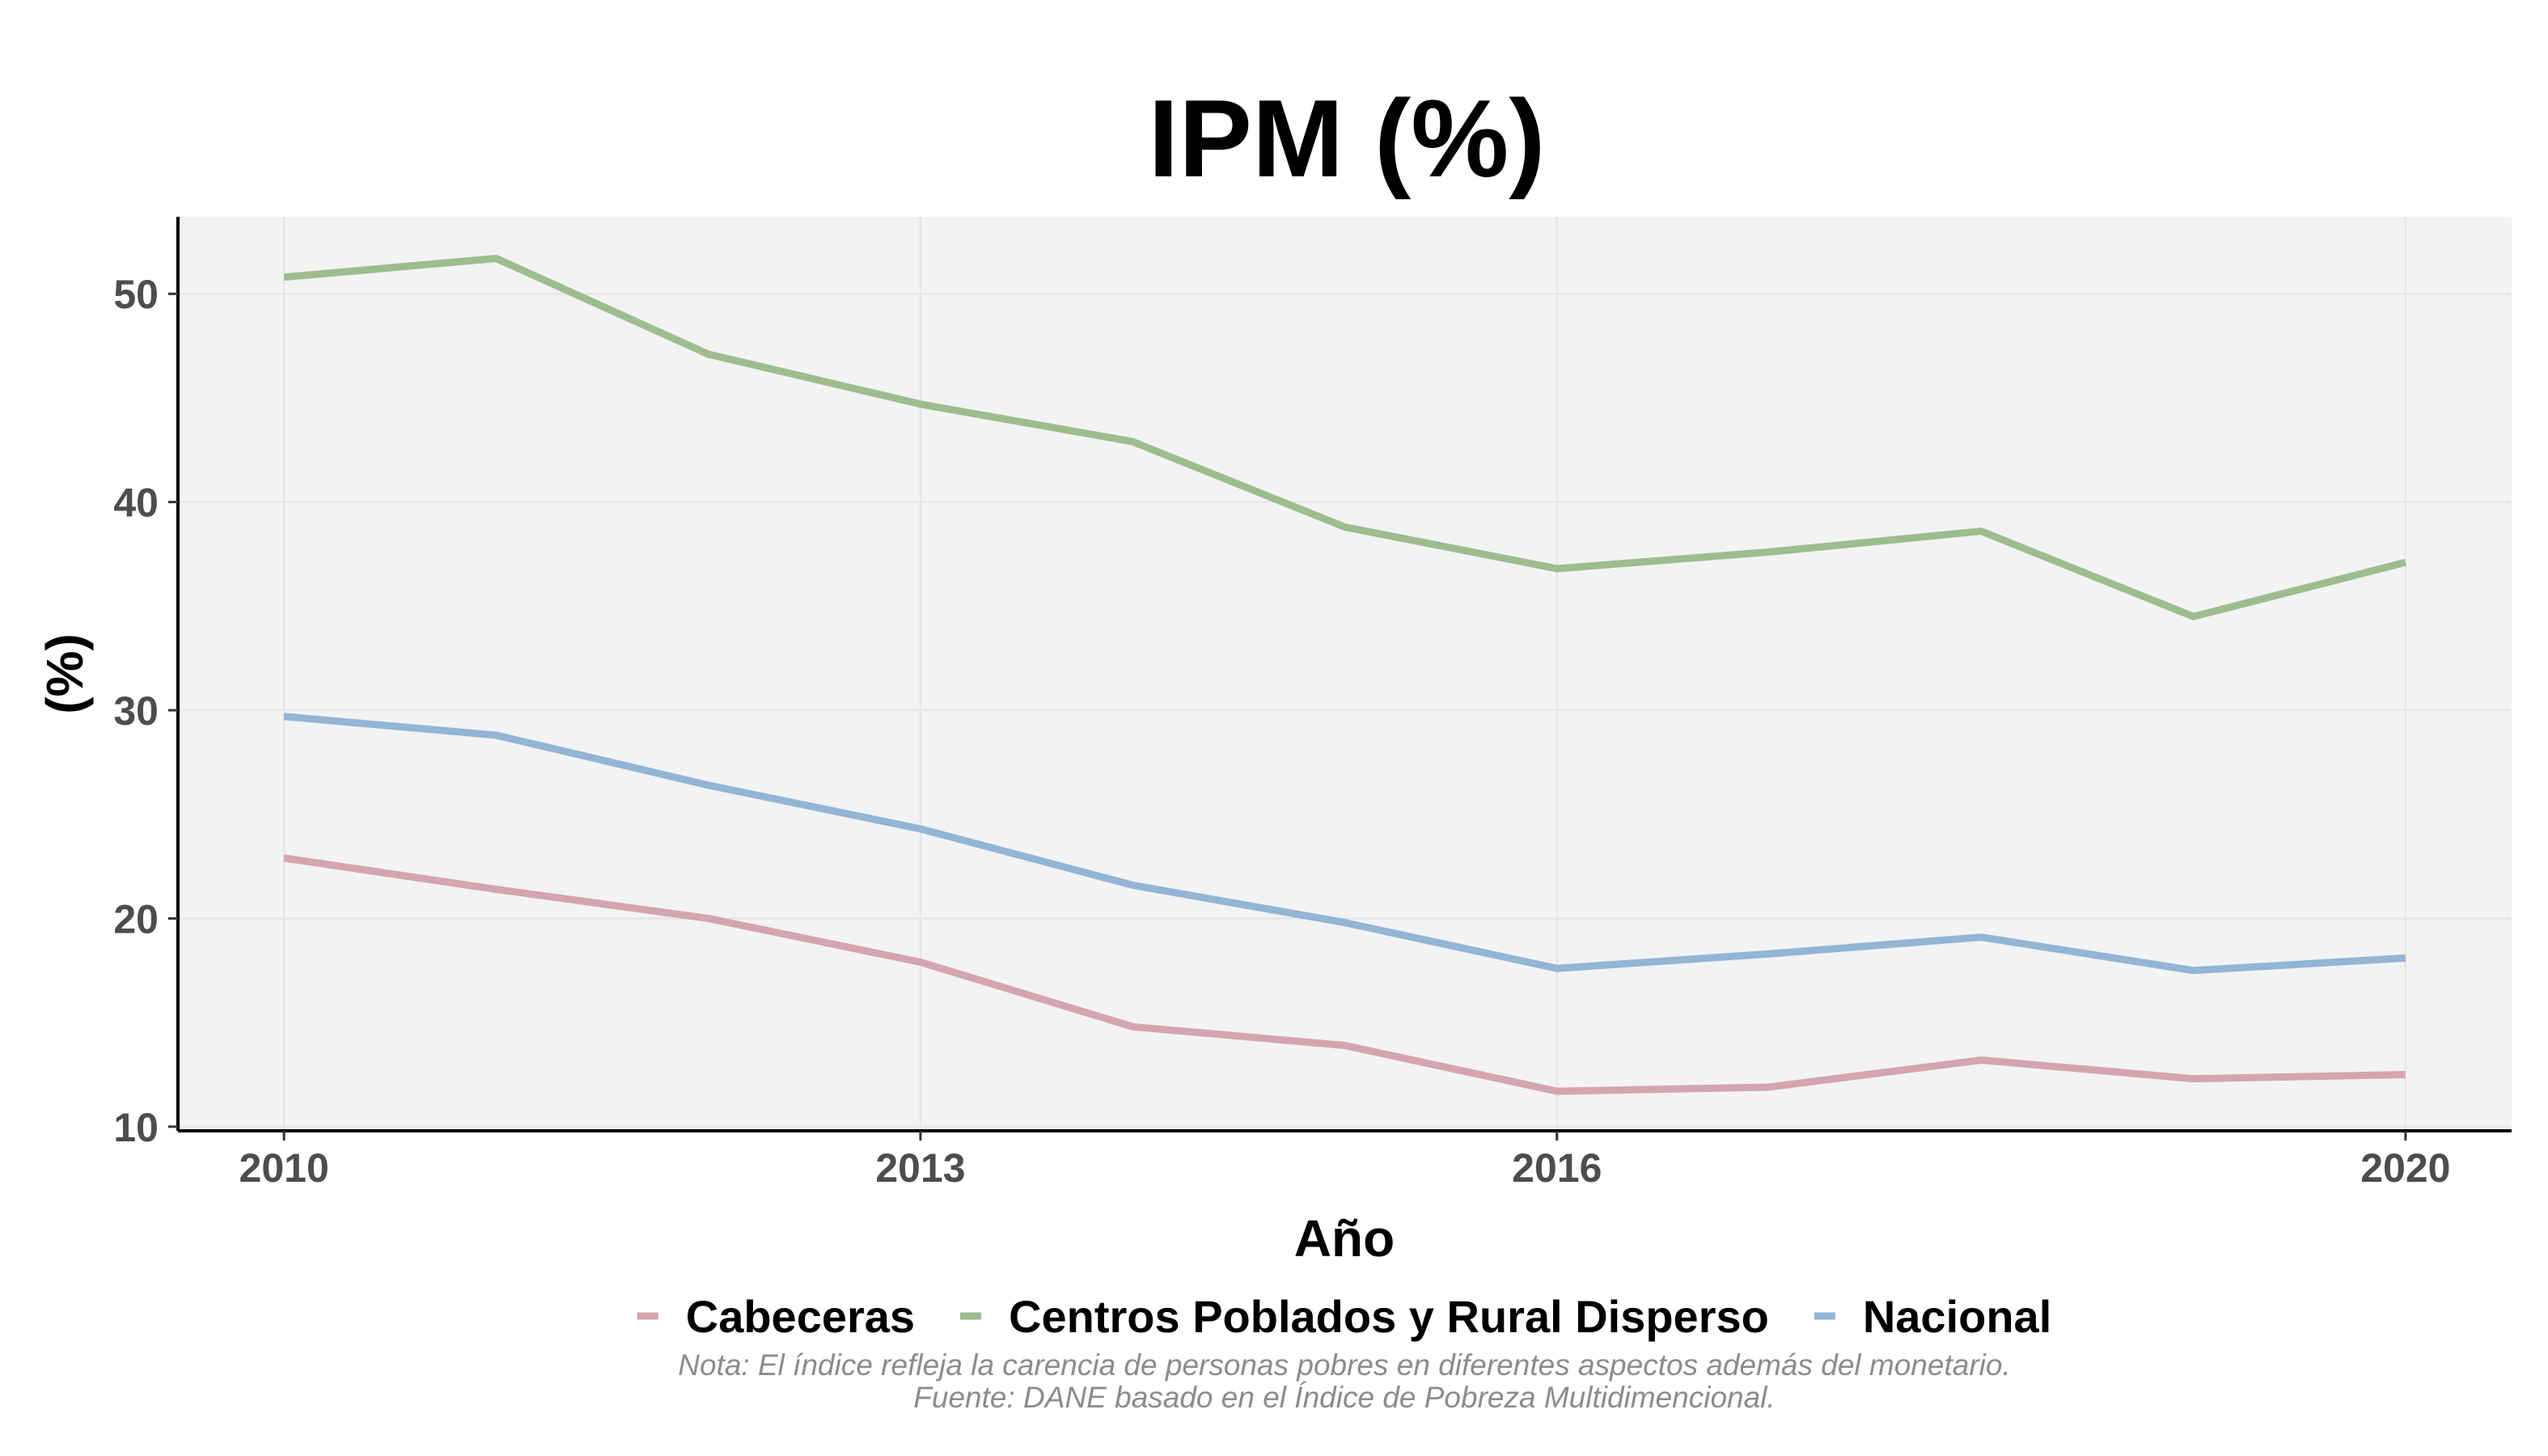 The width and height of the screenshot is (2548, 1456). I want to click on y-axis-ticks: 10 20 30 40 50, so click(145, 711).